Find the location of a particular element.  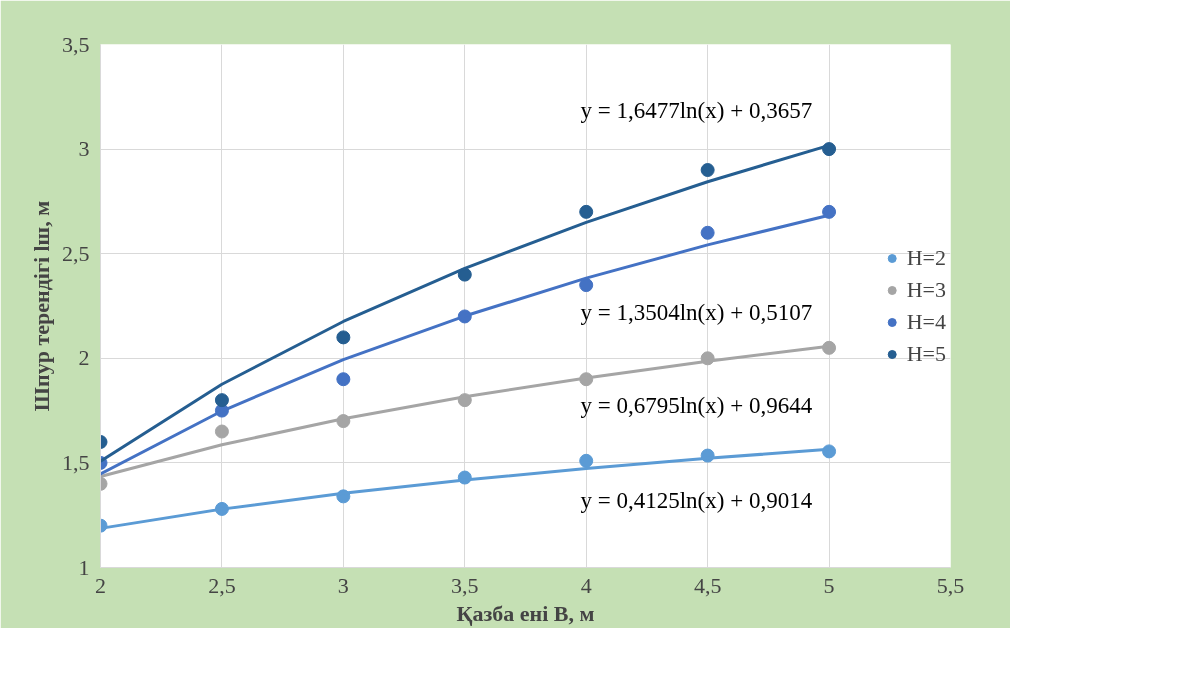

y-tick-label: 2,5 is located at coordinates (76, 253).